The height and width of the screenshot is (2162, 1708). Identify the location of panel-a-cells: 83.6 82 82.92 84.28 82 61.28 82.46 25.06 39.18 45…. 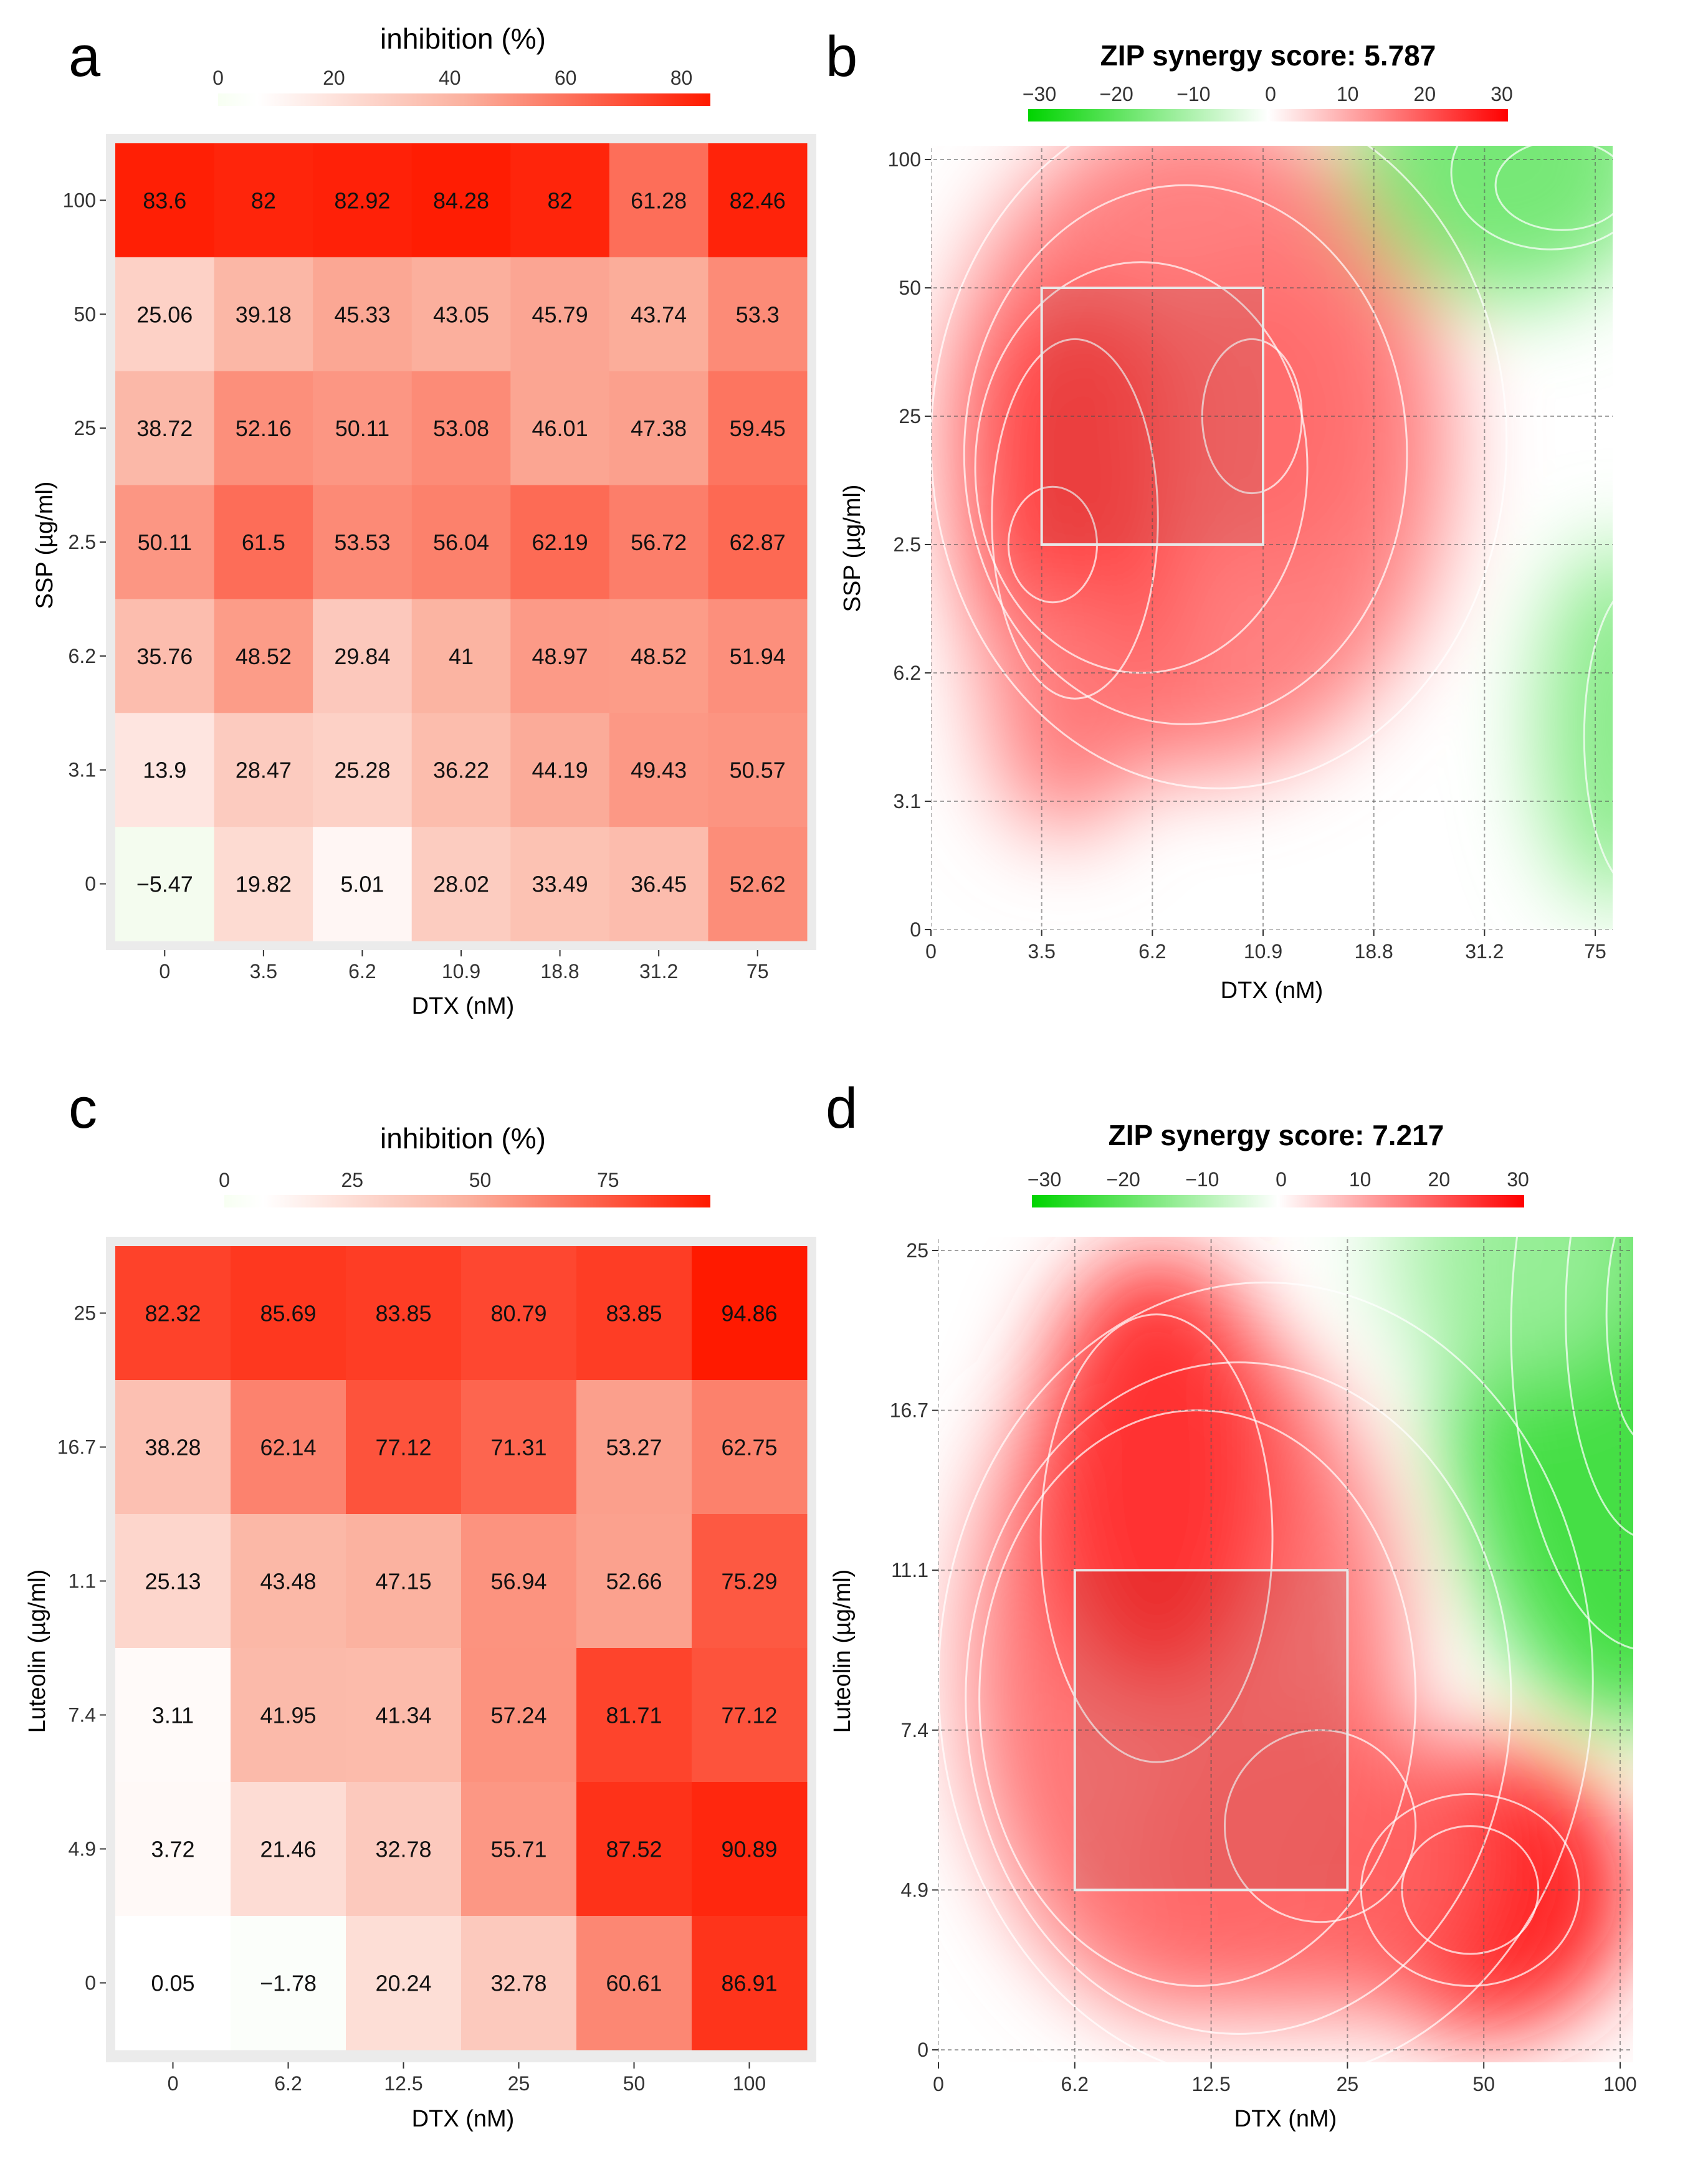
(462, 542).